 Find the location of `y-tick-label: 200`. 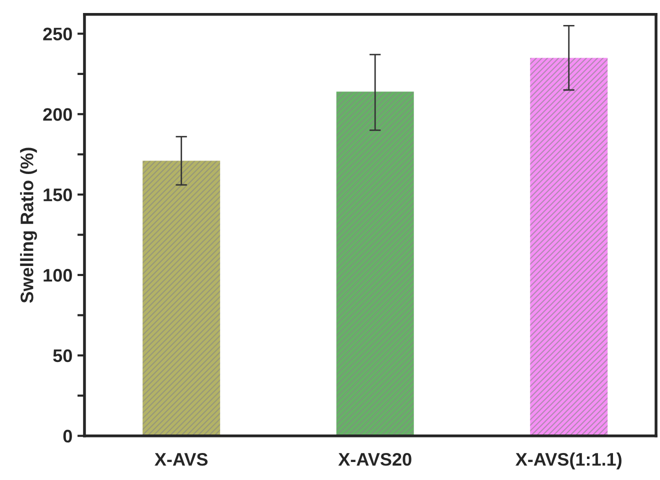

y-tick-label: 200 is located at coordinates (57, 114).